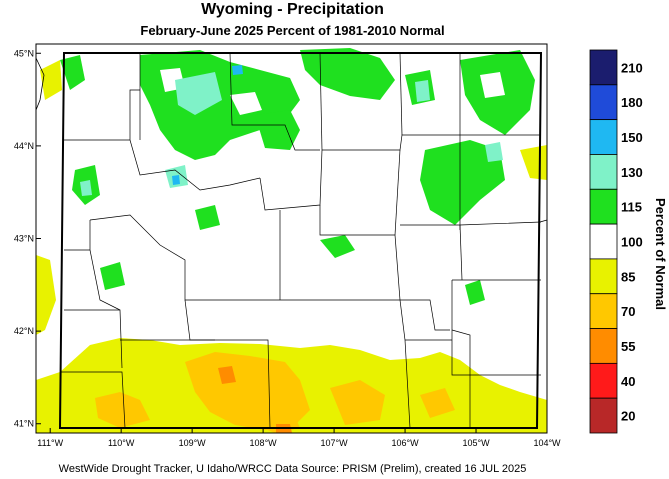 This screenshot has width=669, height=479. What do you see at coordinates (24, 424) in the screenshot?
I see `lat-tick-label: 41°N` at bounding box center [24, 424].